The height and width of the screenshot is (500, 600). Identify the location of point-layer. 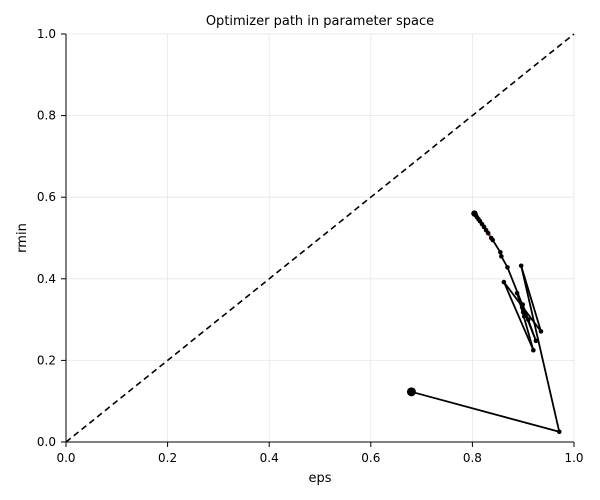
(484, 322).